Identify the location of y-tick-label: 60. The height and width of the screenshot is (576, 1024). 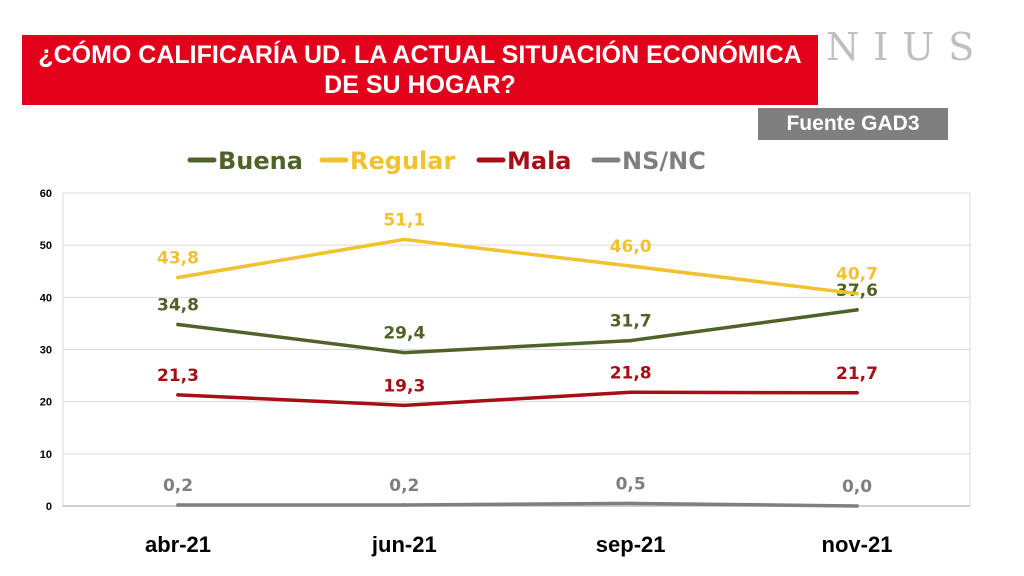
(46, 194).